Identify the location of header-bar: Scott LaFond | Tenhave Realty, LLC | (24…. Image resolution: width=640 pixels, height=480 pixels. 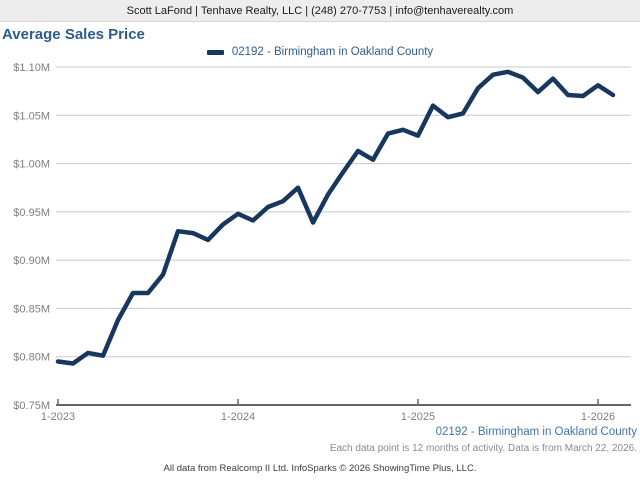
(320, 11).